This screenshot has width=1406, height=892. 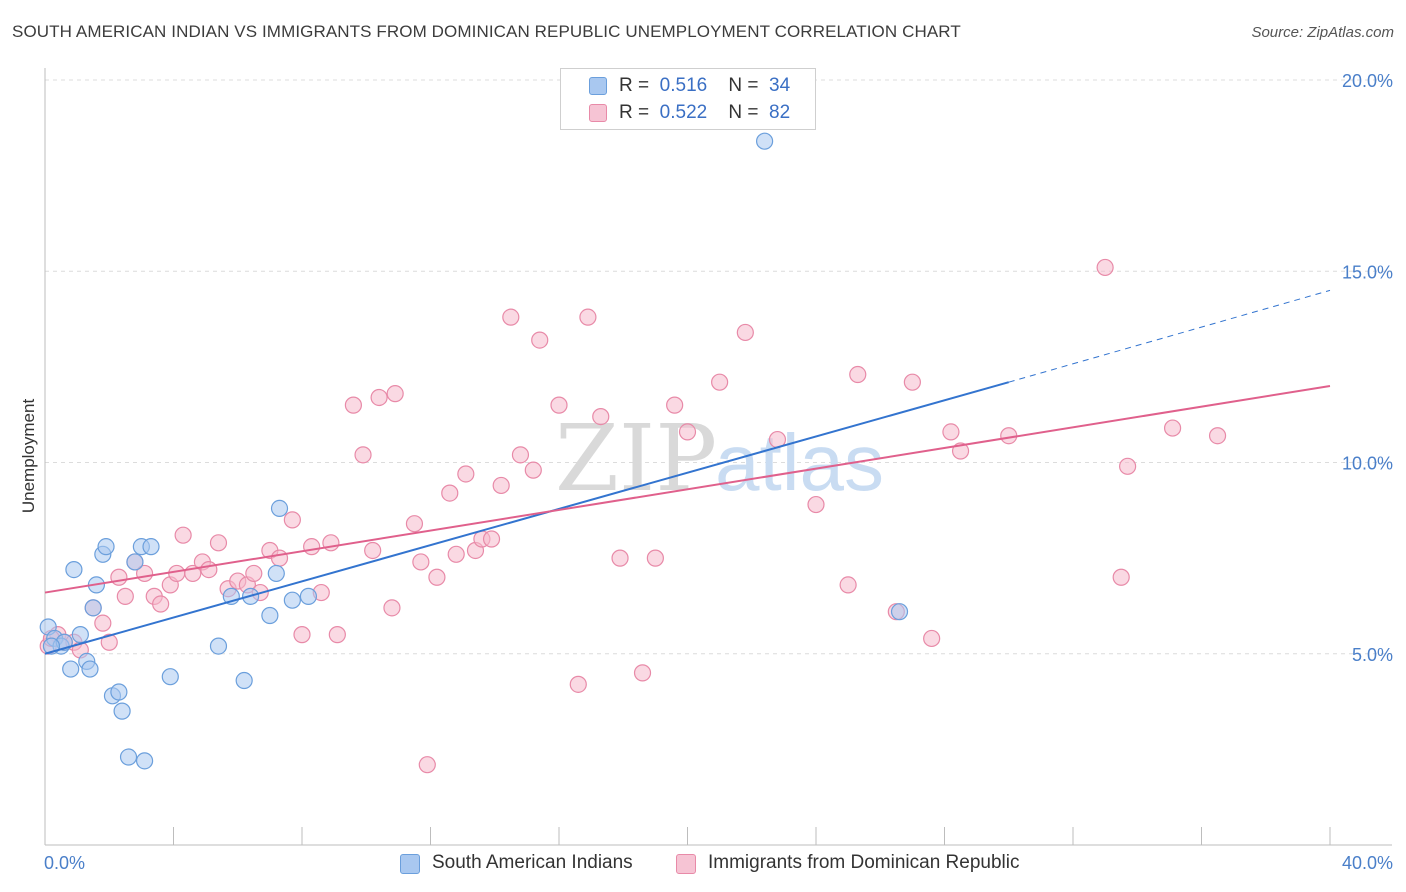 What do you see at coordinates (1367, 863) in the screenshot?
I see `x-tick-label: 40.0%` at bounding box center [1367, 863].